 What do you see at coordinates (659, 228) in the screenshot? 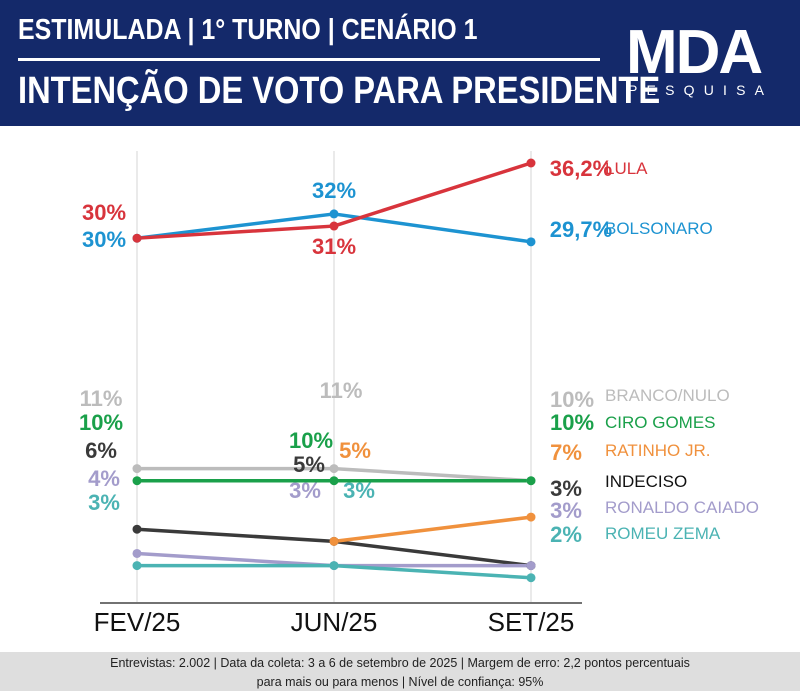
I see `series-name-label: BOLSONARO` at bounding box center [659, 228].